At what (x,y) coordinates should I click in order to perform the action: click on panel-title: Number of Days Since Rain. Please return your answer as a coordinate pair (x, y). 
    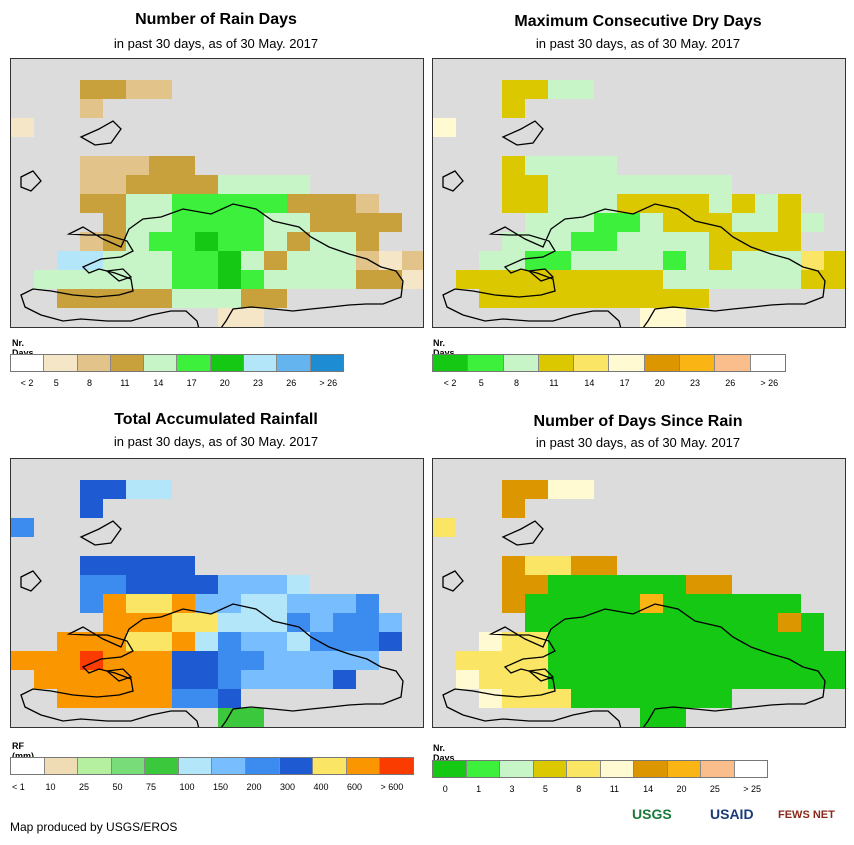
    Looking at the image, I should click on (638, 421).